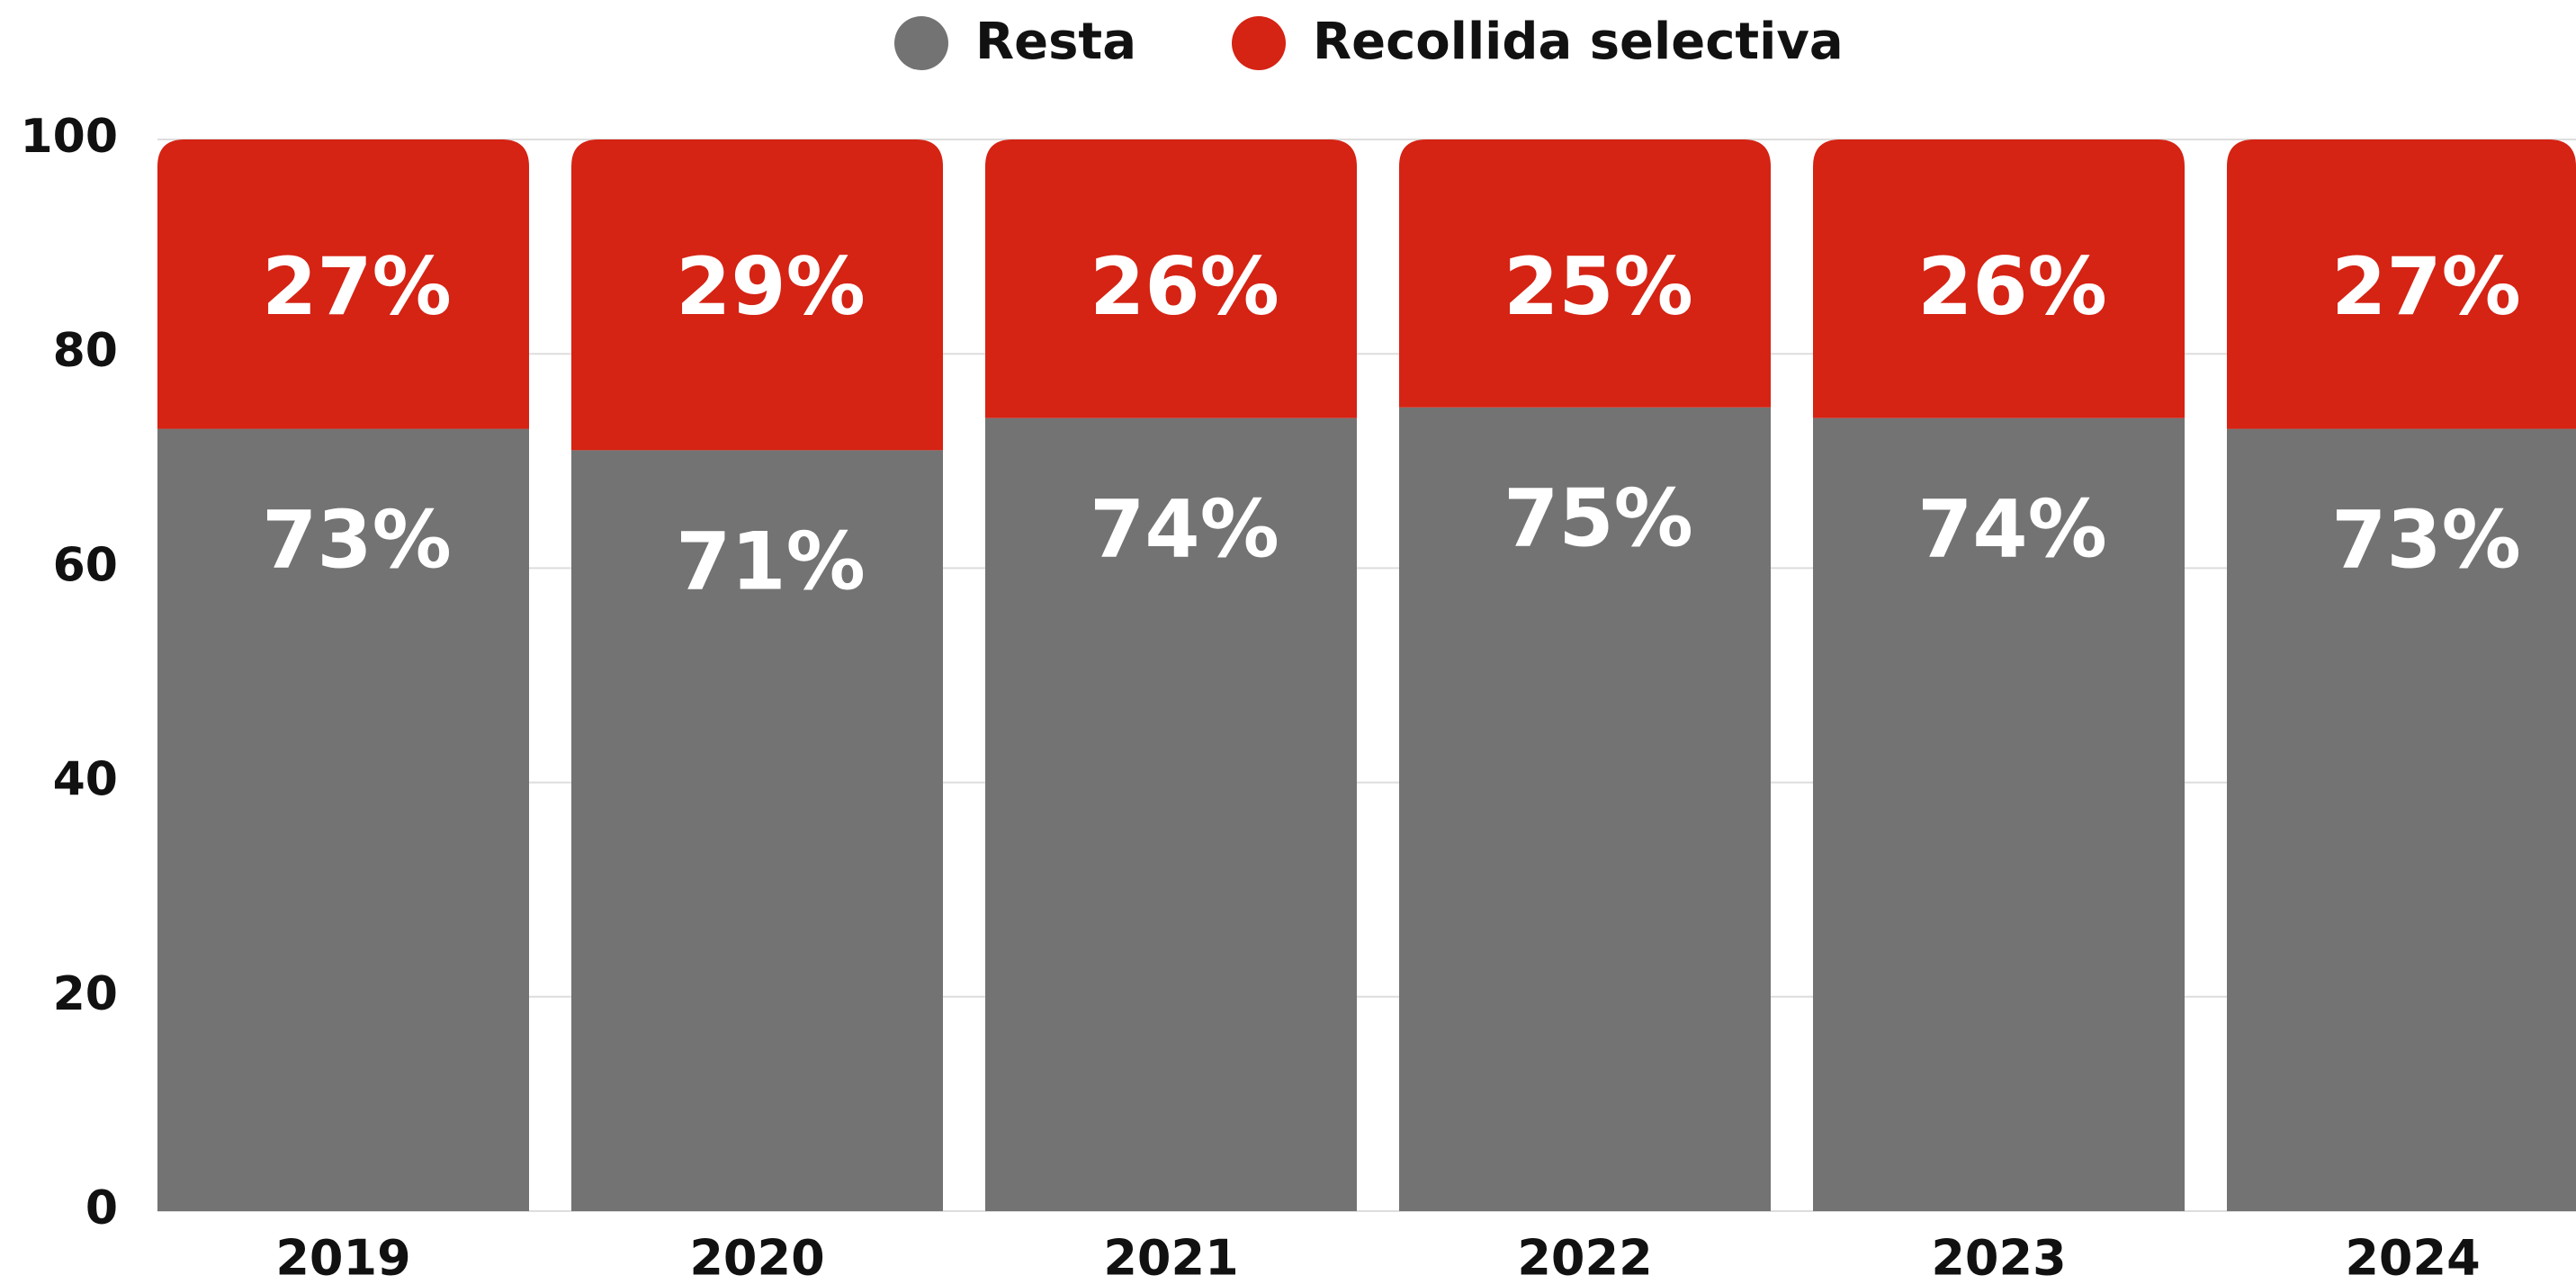 The width and height of the screenshot is (2576, 1284). I want to click on x-tick-label: 2021, so click(1171, 1257).